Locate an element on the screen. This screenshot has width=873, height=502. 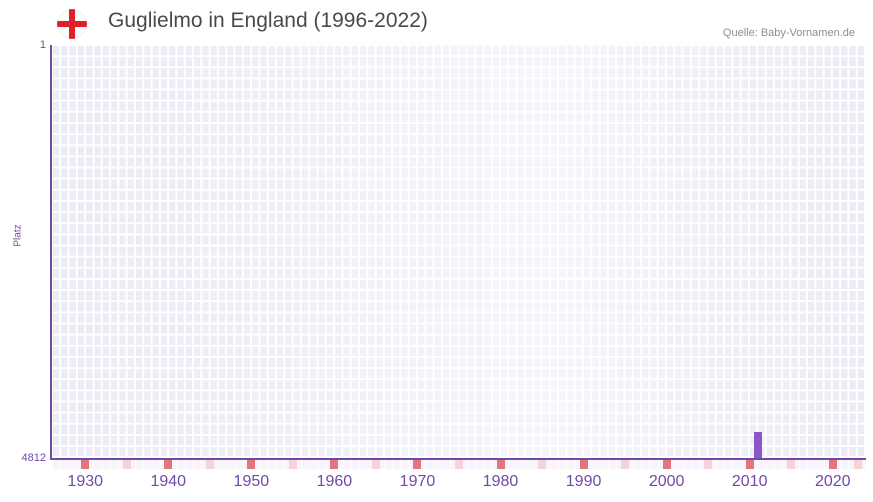
x-axis-tick-label: 1940 is located at coordinates (168, 481).